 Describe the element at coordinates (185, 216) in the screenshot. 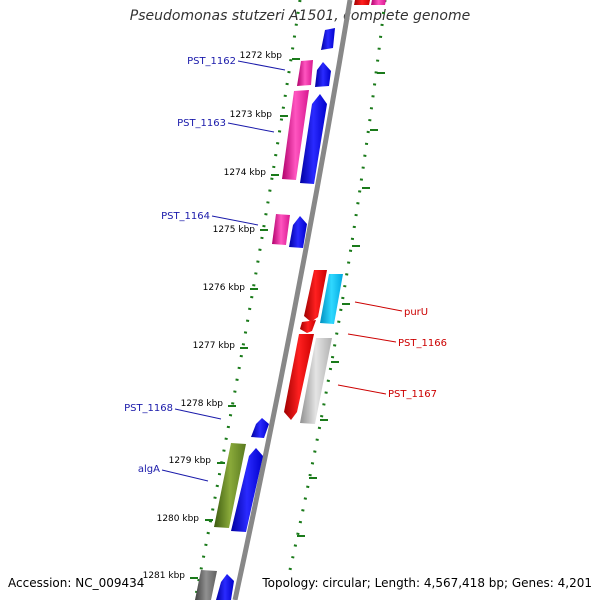

I see `gene-label: PST_1164` at that location.